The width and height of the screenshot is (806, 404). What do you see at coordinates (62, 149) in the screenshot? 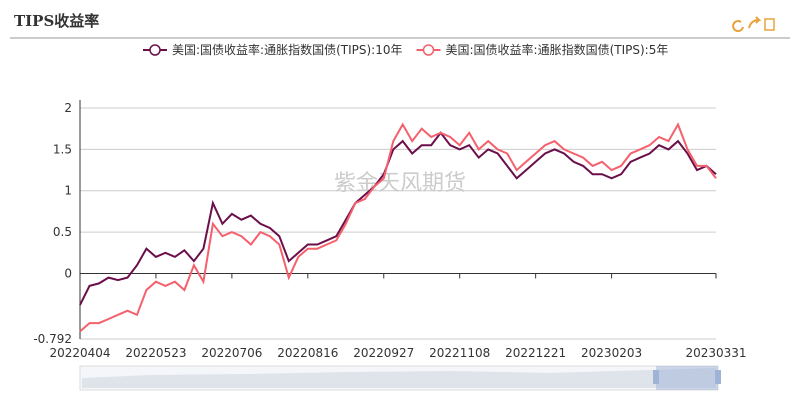
I see `y-tick-label: 1.5` at bounding box center [62, 149].